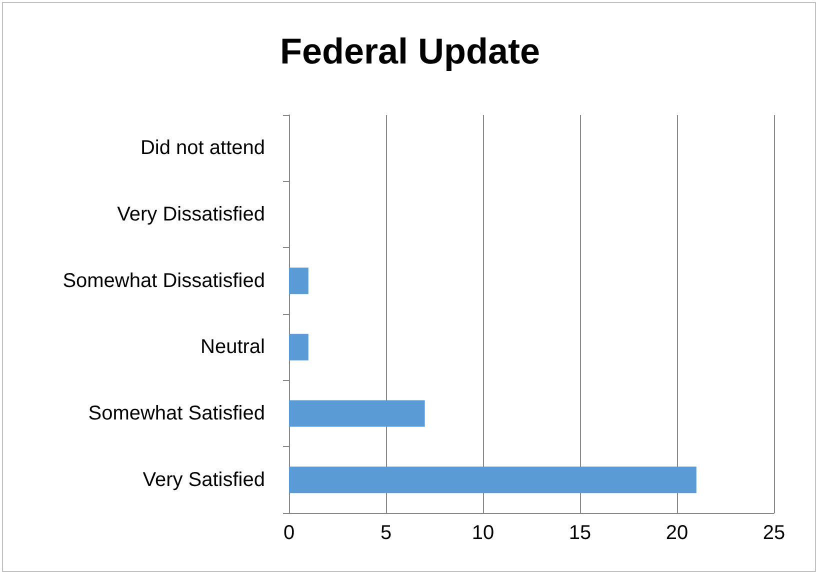 The image size is (820, 576). What do you see at coordinates (176, 413) in the screenshot?
I see `y-tick-label: Somewhat Satisfied` at bounding box center [176, 413].